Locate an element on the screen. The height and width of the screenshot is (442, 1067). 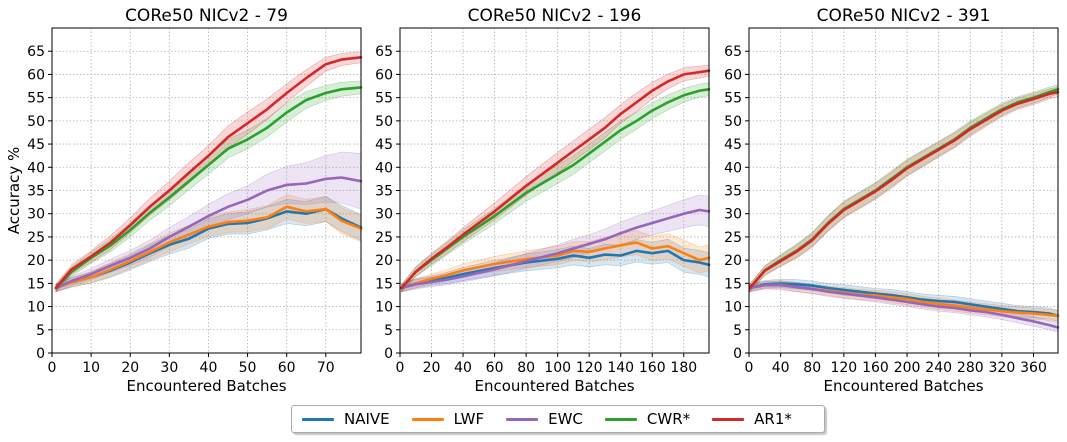
band-cwr is located at coordinates (904, 188).